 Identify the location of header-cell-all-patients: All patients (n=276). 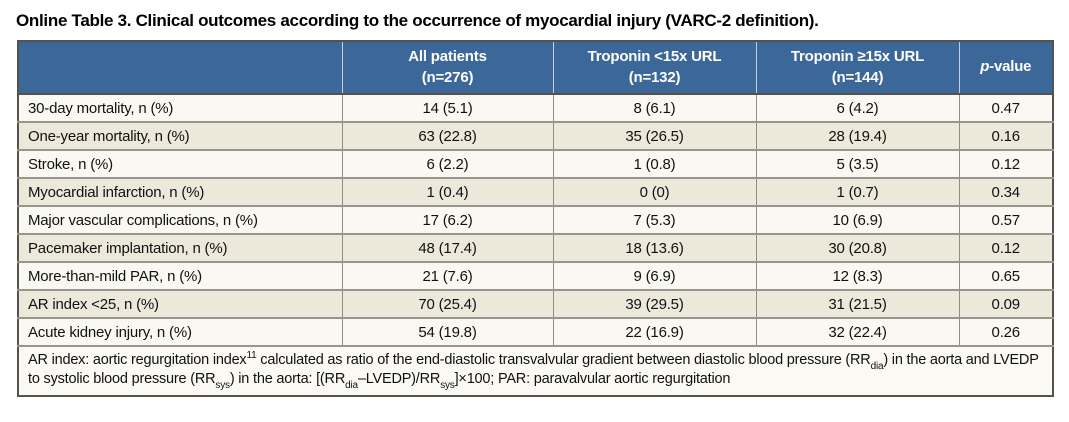
(447, 68).